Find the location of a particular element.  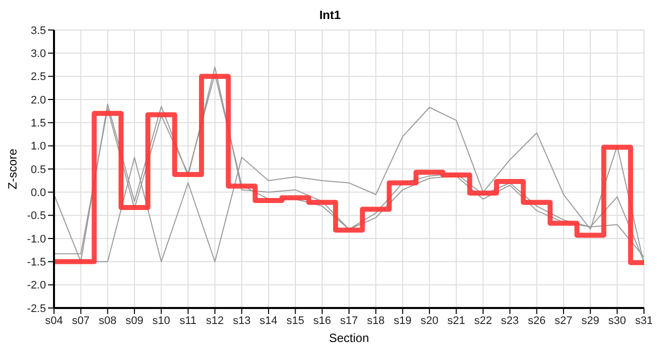

y-axis-title: Z-score is located at coordinates (12, 169).